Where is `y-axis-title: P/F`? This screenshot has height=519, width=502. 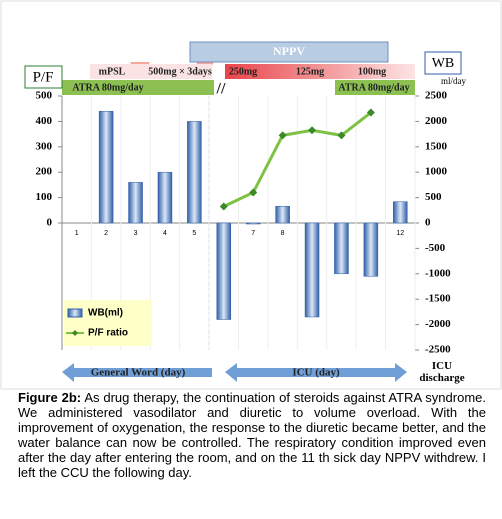
y-axis-title: P/F is located at coordinates (43, 77).